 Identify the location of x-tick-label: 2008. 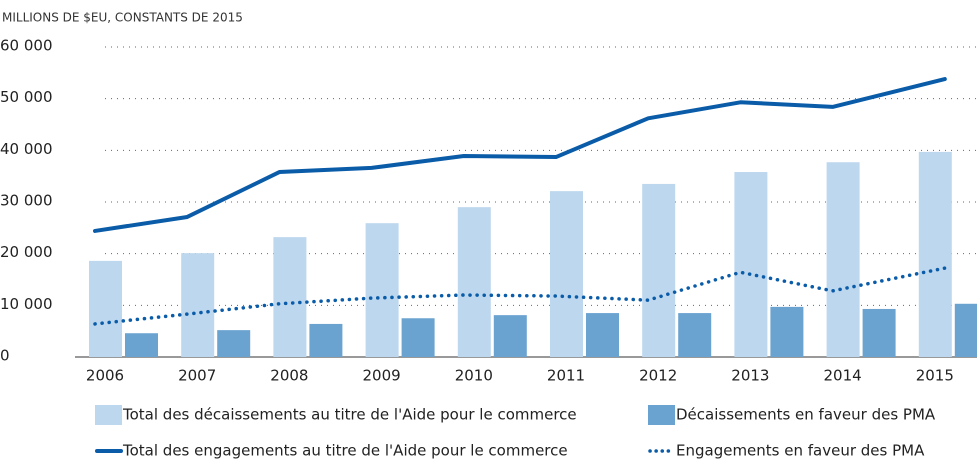
(289, 376).